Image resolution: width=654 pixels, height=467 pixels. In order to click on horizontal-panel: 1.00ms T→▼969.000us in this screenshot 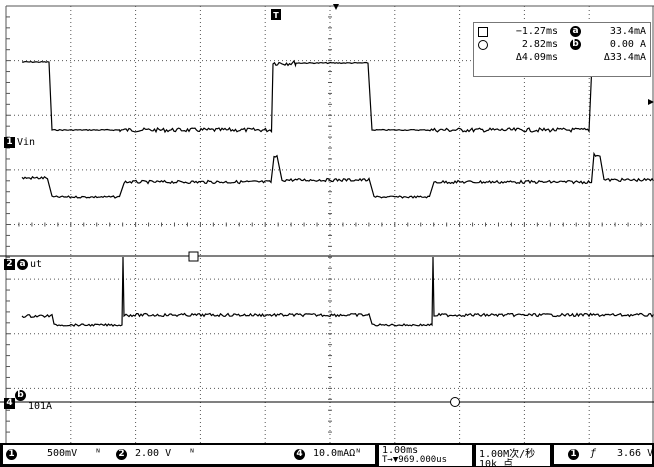, I will do `click(425, 455)`.